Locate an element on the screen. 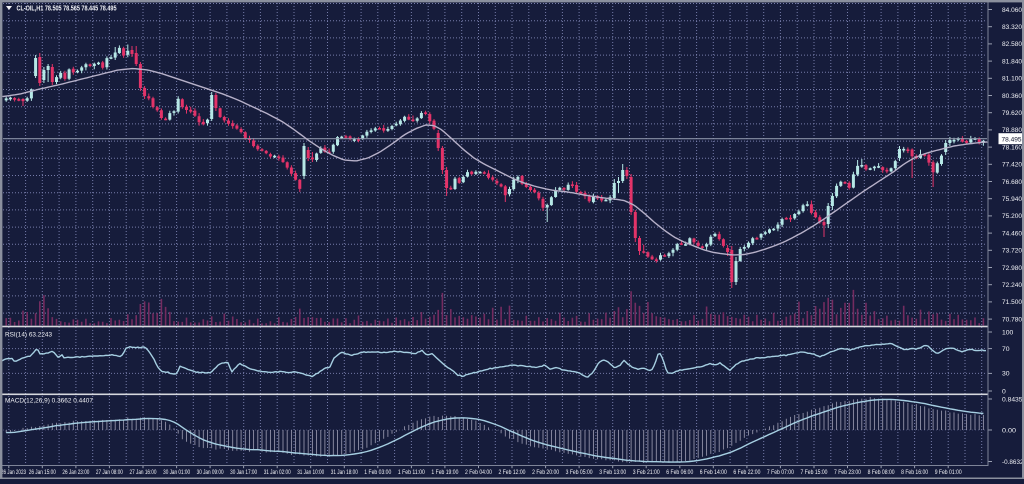 Image resolution: width=1024 pixels, height=484 pixels. svg-text: 84.060 is located at coordinates (1012, 10).